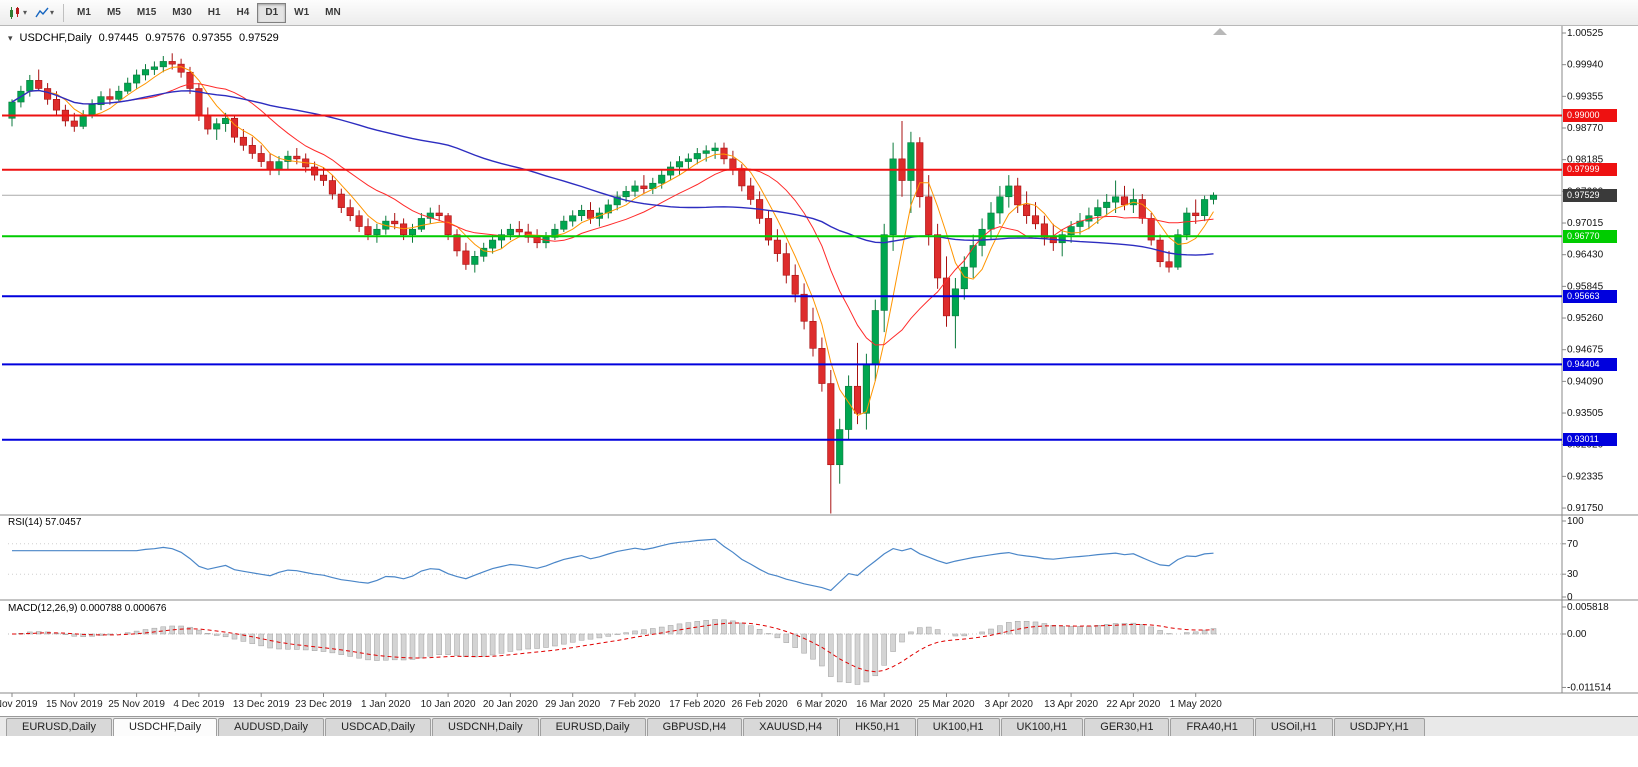 This screenshot has height=767, width=1638. I want to click on level-price-badge: 0.96770, so click(1590, 236).